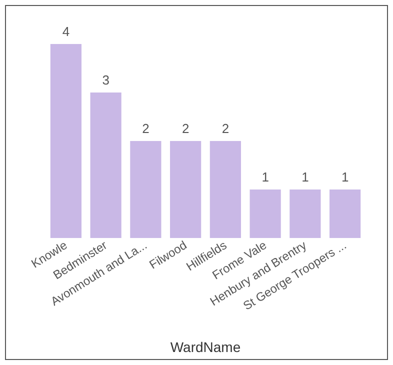 This screenshot has height=365, width=393. Describe the element at coordinates (106, 80) in the screenshot. I see `data-label: 3` at that location.